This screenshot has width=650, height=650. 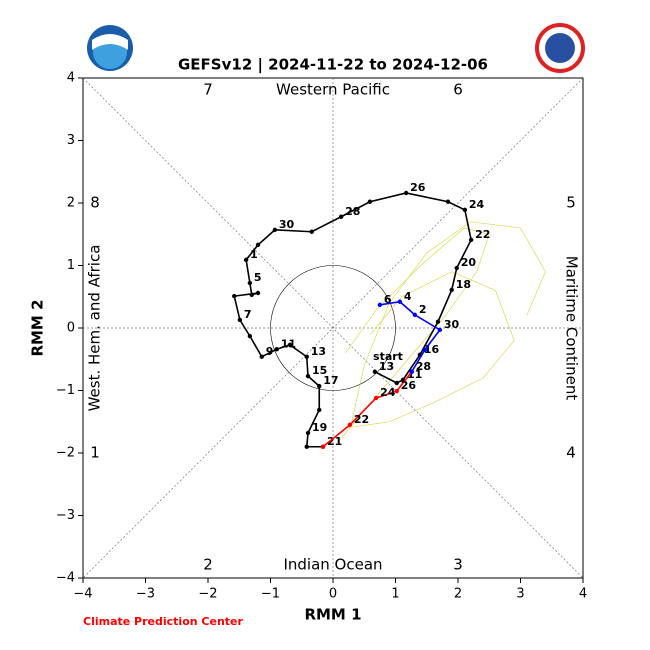 I want to click on unit-circle, so click(x=333, y=328).